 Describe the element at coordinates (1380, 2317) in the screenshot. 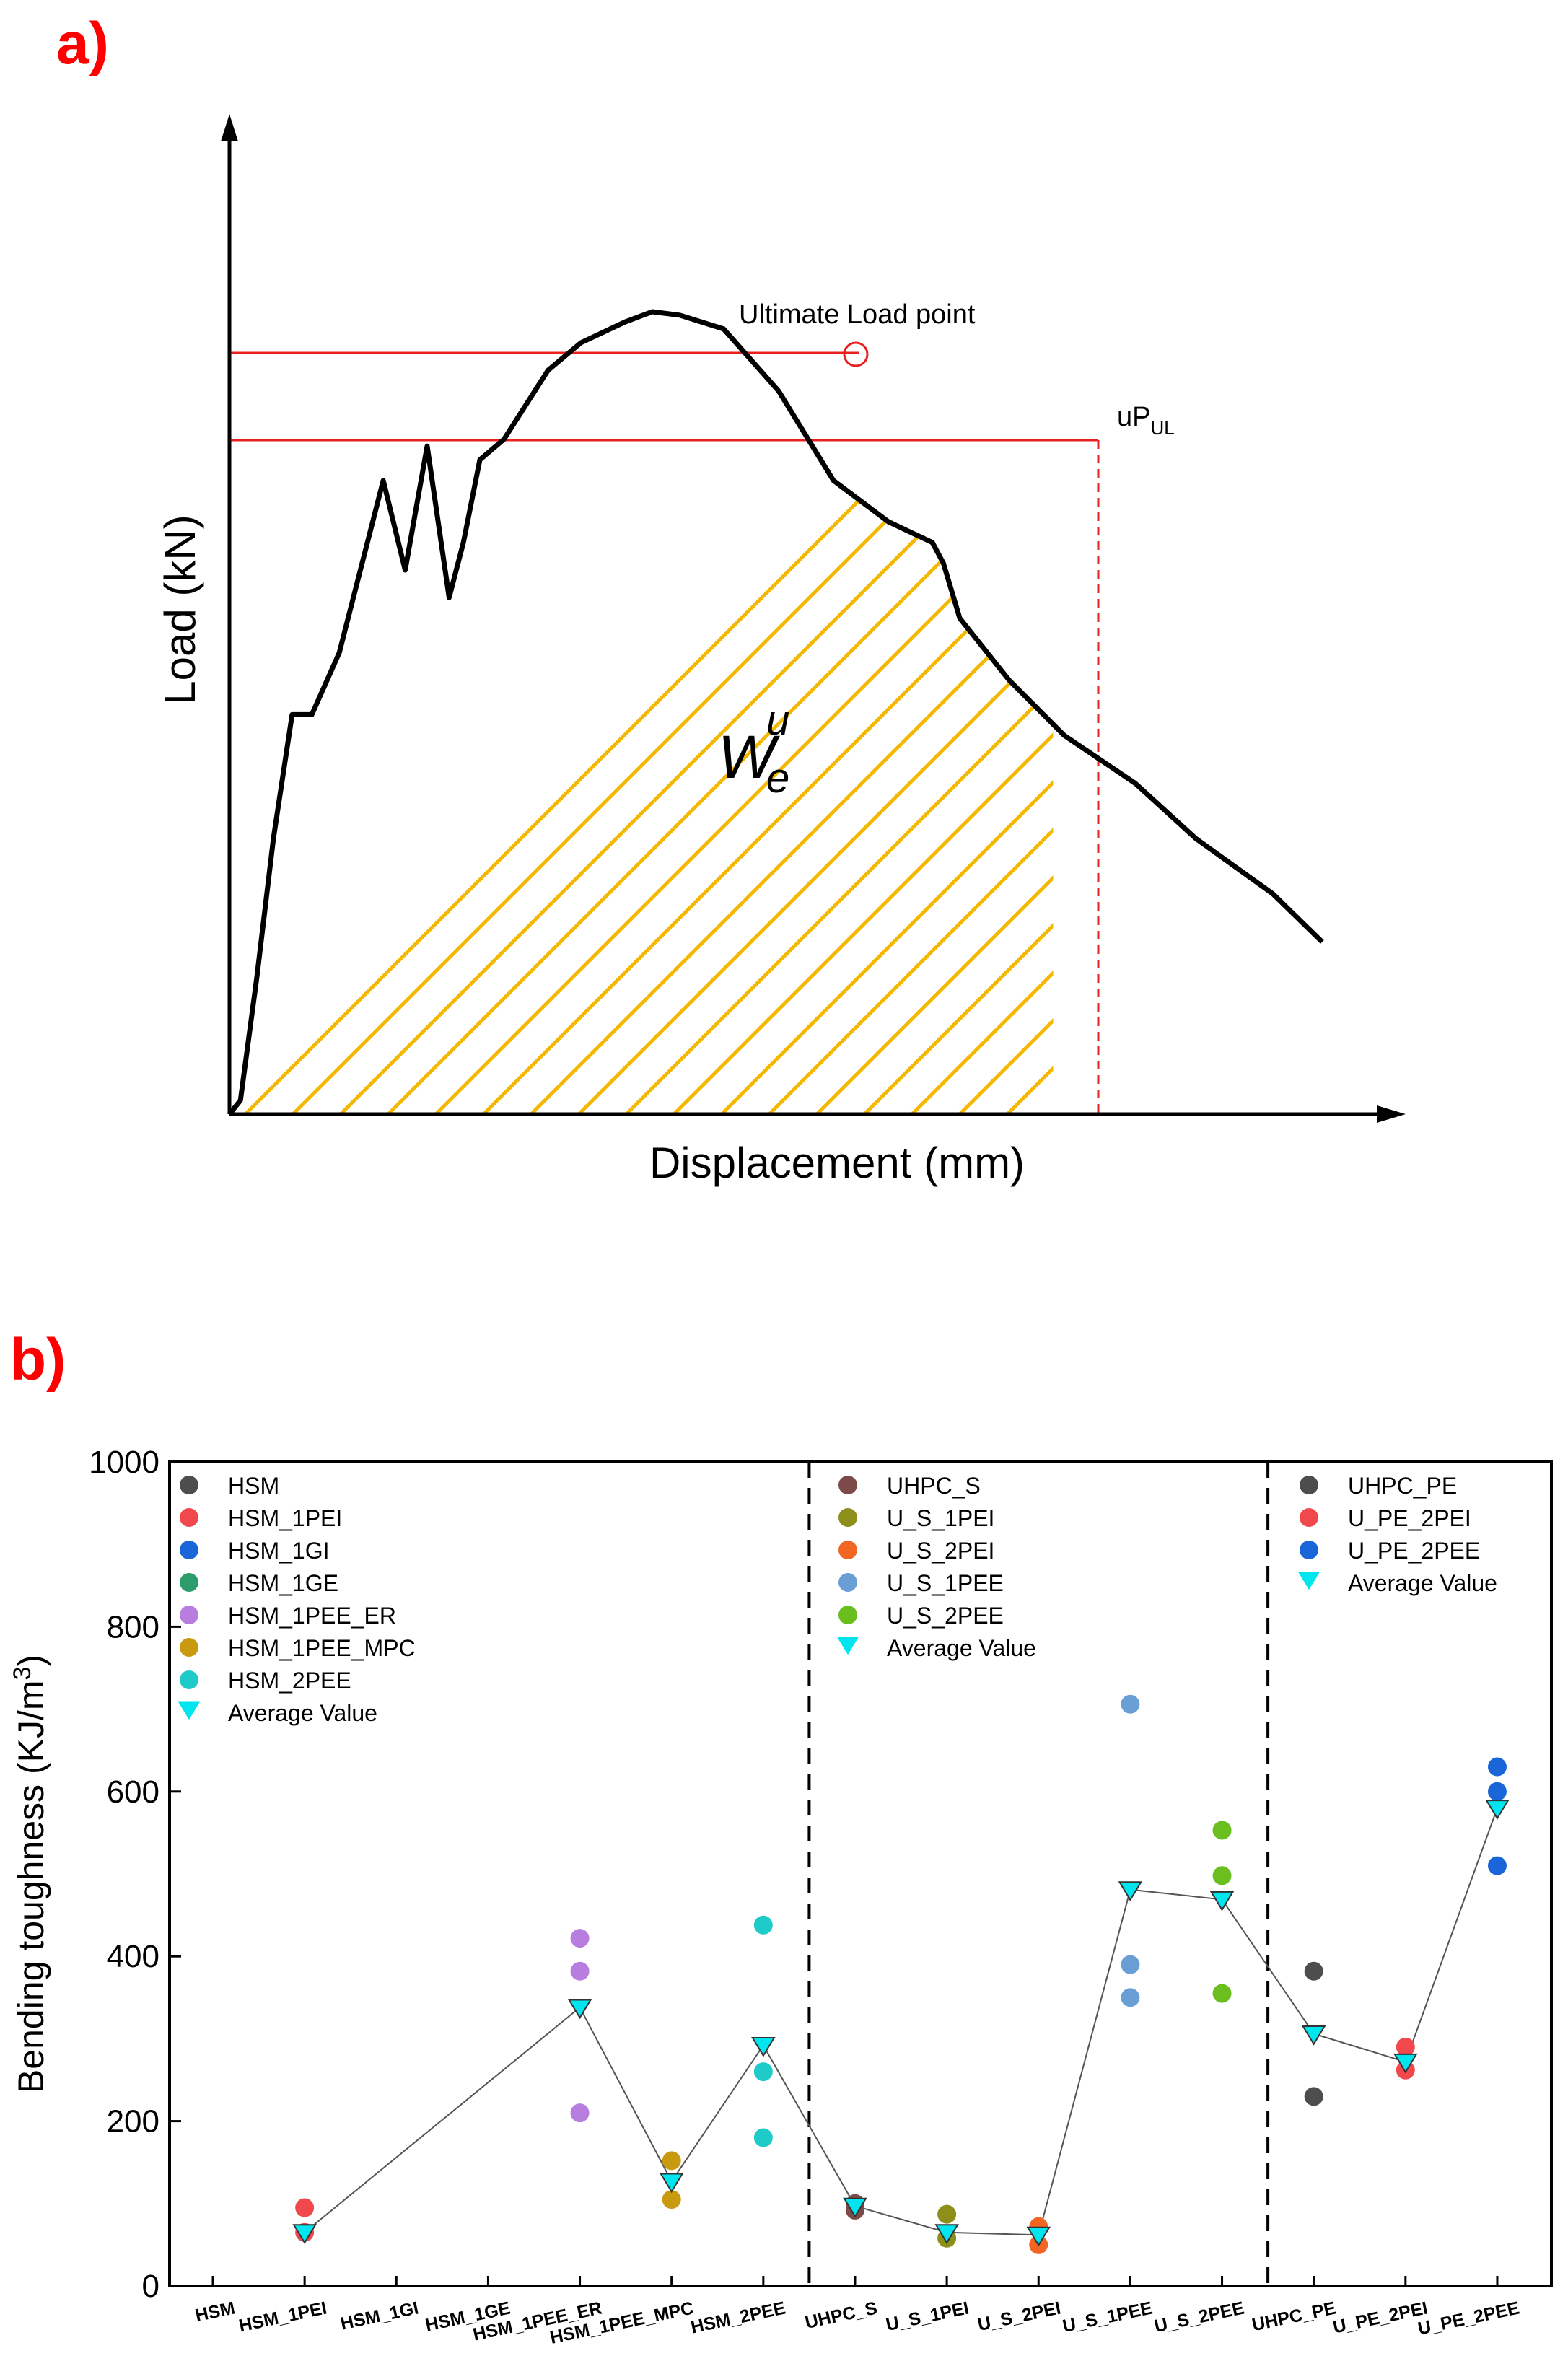

I see `x-tick-label: U_PE_2PEI` at that location.